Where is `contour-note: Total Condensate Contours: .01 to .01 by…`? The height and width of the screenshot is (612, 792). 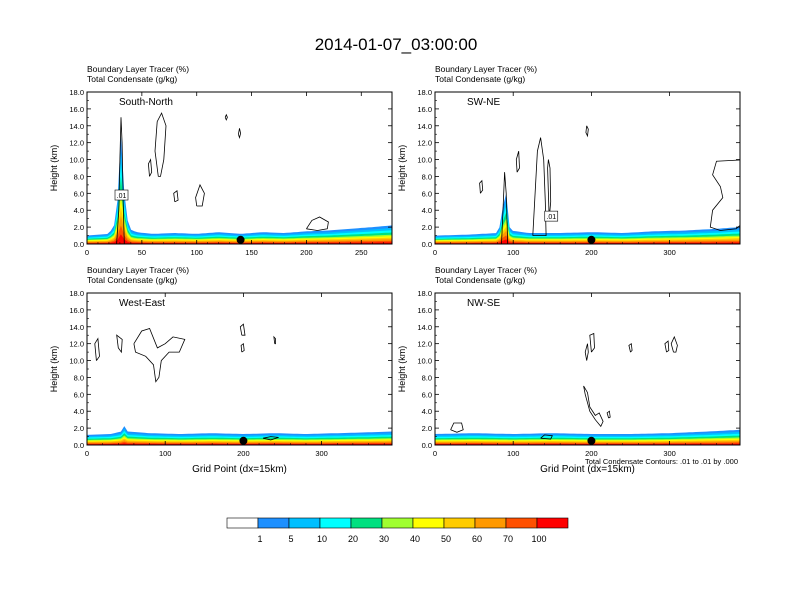
contour-note: Total Condensate Contours: .01 to .01 by… is located at coordinates (661, 461).